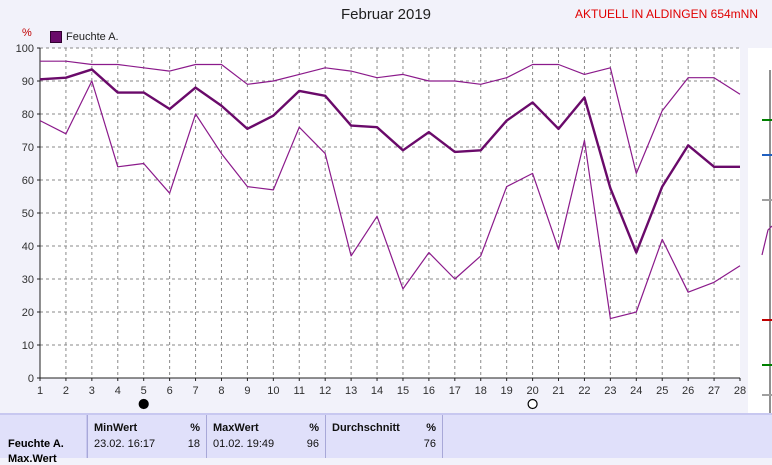  What do you see at coordinates (403, 391) in the screenshot?
I see `x-tick-label: 15` at bounding box center [403, 391].